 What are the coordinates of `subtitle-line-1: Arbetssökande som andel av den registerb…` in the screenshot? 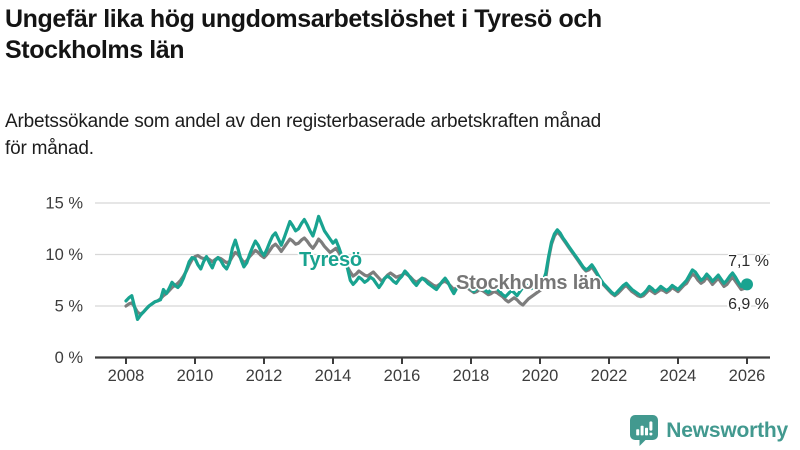 It's located at (303, 121).